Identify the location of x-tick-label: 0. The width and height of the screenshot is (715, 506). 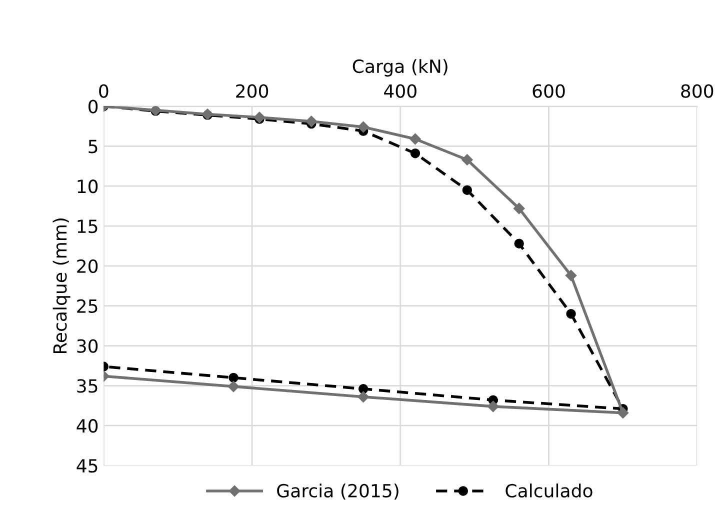
(103, 91).